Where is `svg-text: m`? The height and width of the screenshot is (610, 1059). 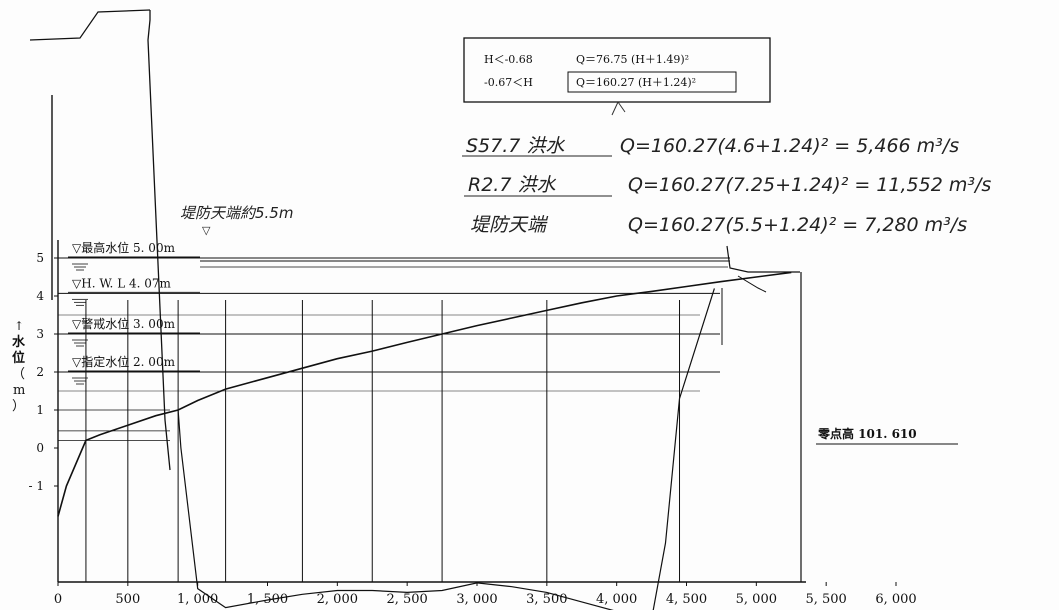
svg-text: m is located at coordinates (19, 390).